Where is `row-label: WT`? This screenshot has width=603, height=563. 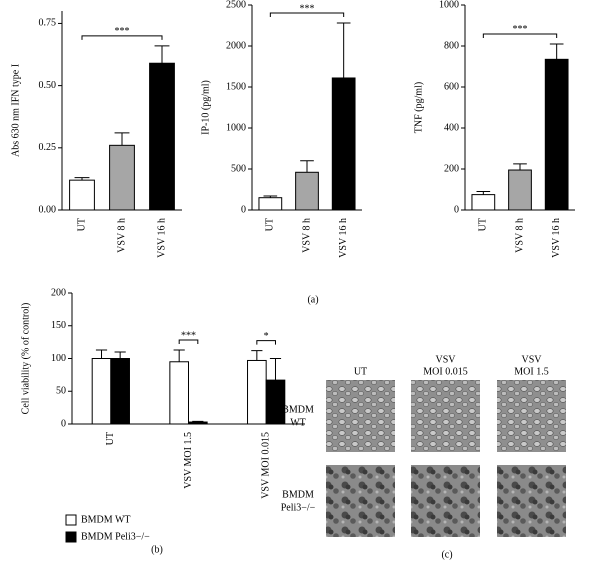
row-label: WT is located at coordinates (298, 422).